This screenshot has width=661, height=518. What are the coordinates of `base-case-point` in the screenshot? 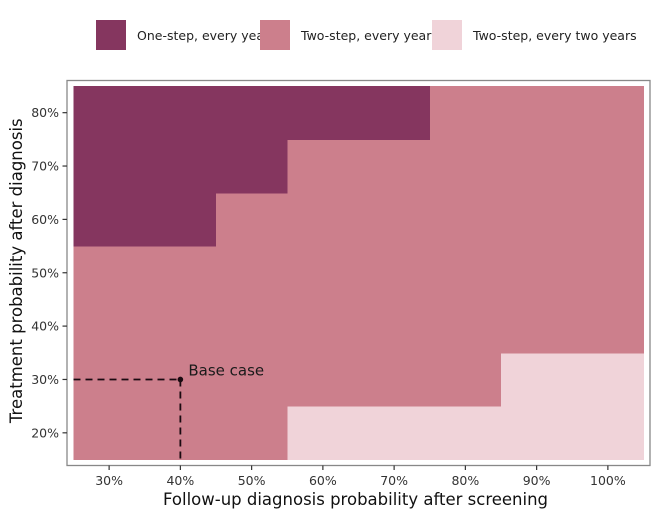 It's located at (180, 379).